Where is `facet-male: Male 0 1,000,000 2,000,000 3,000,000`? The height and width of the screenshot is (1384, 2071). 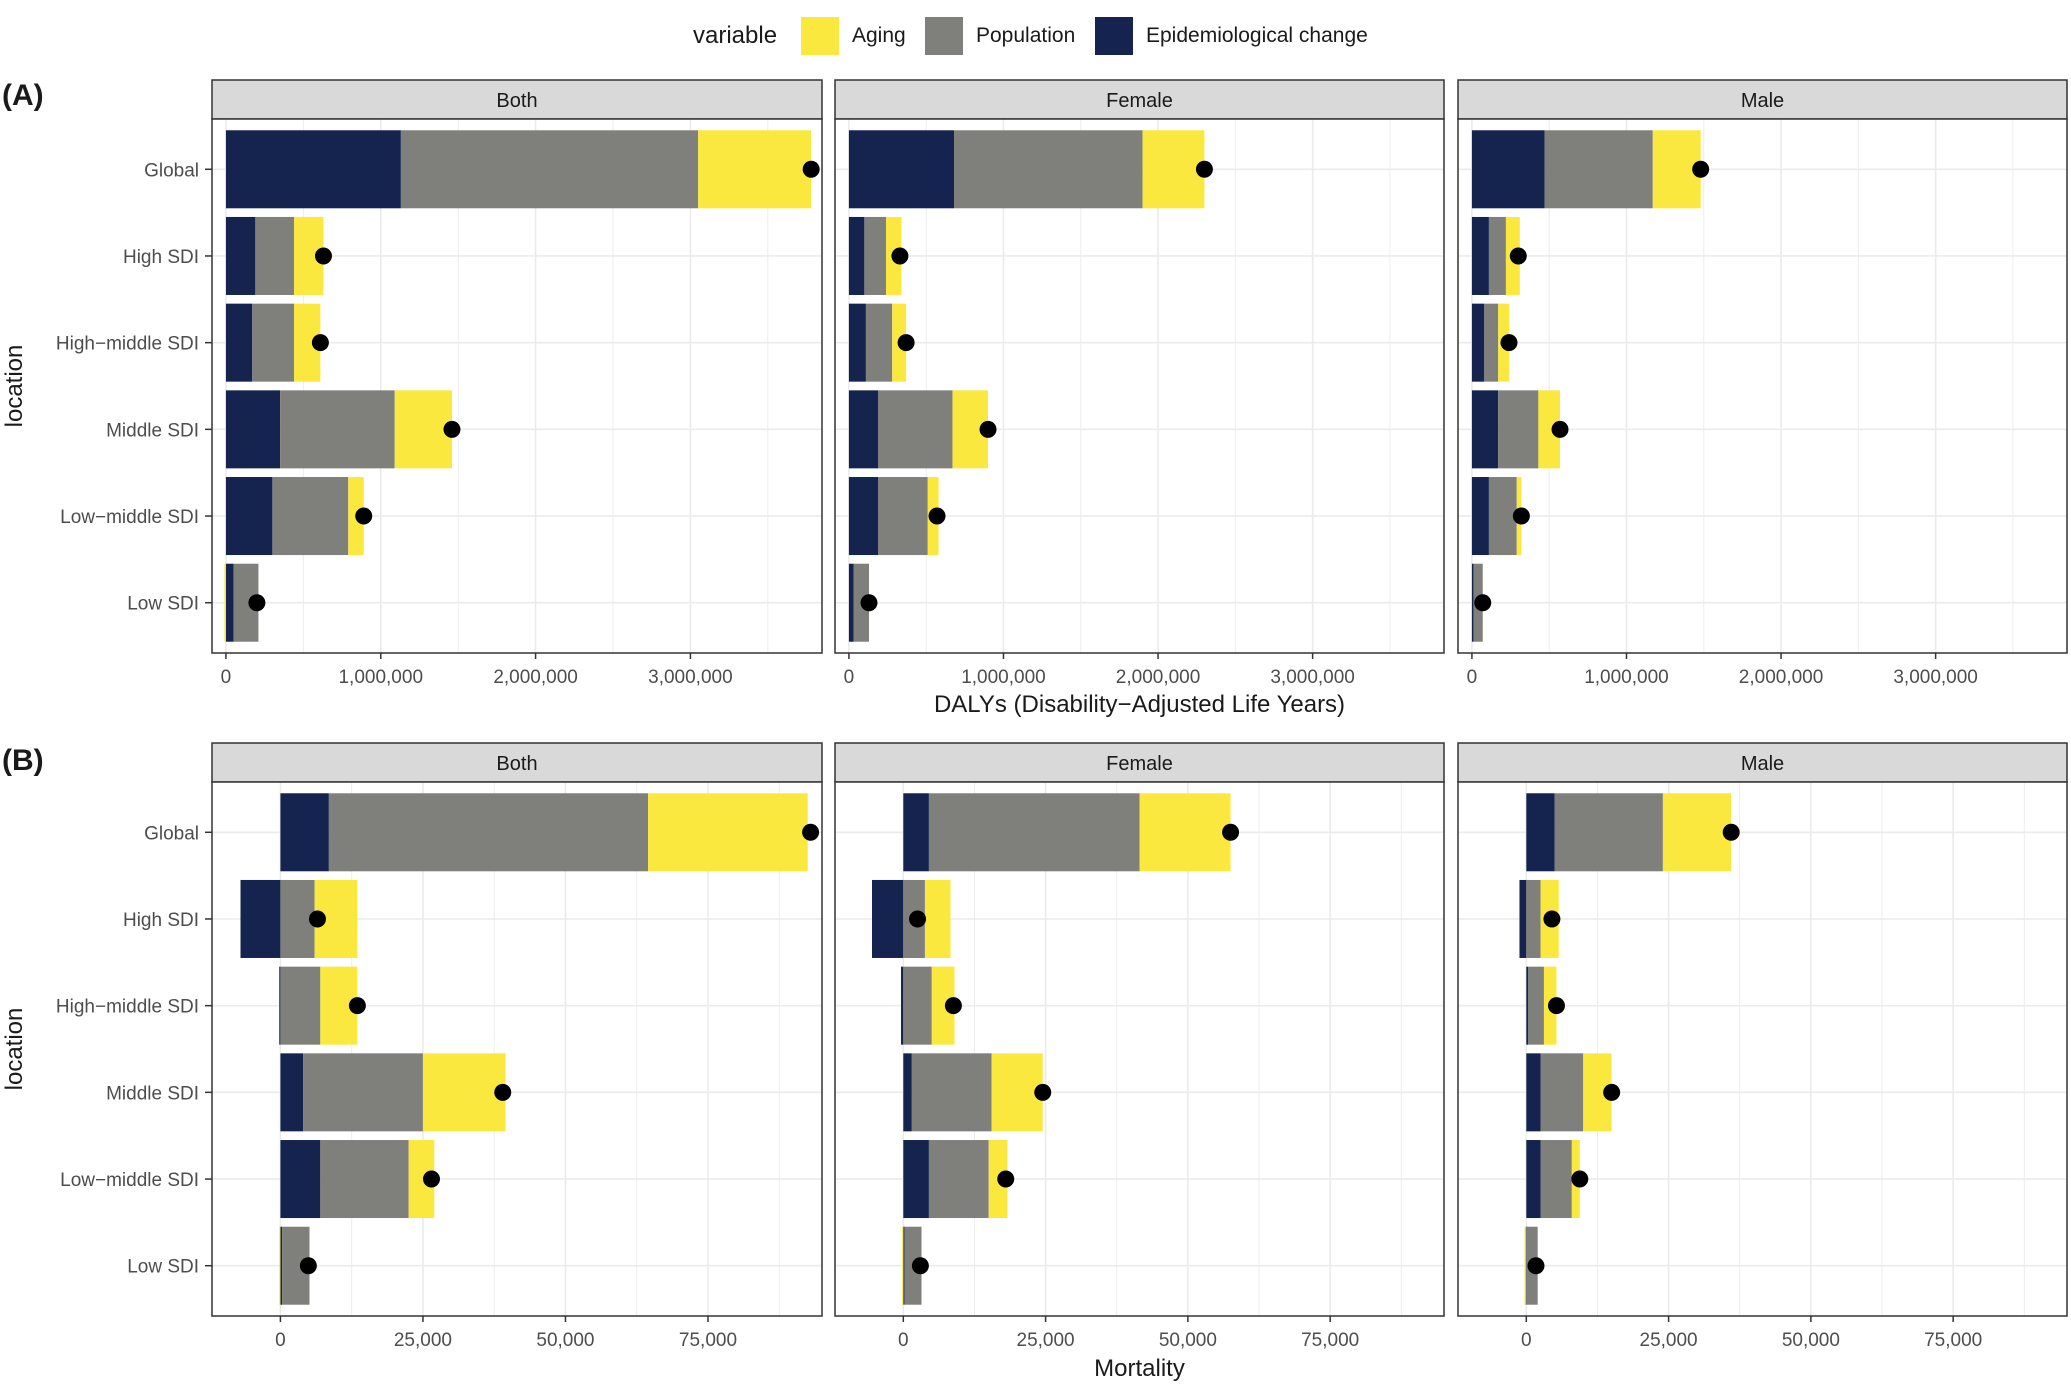
facet-male: Male 0 1,000,000 2,000,000 3,000,000 is located at coordinates (1762, 383).